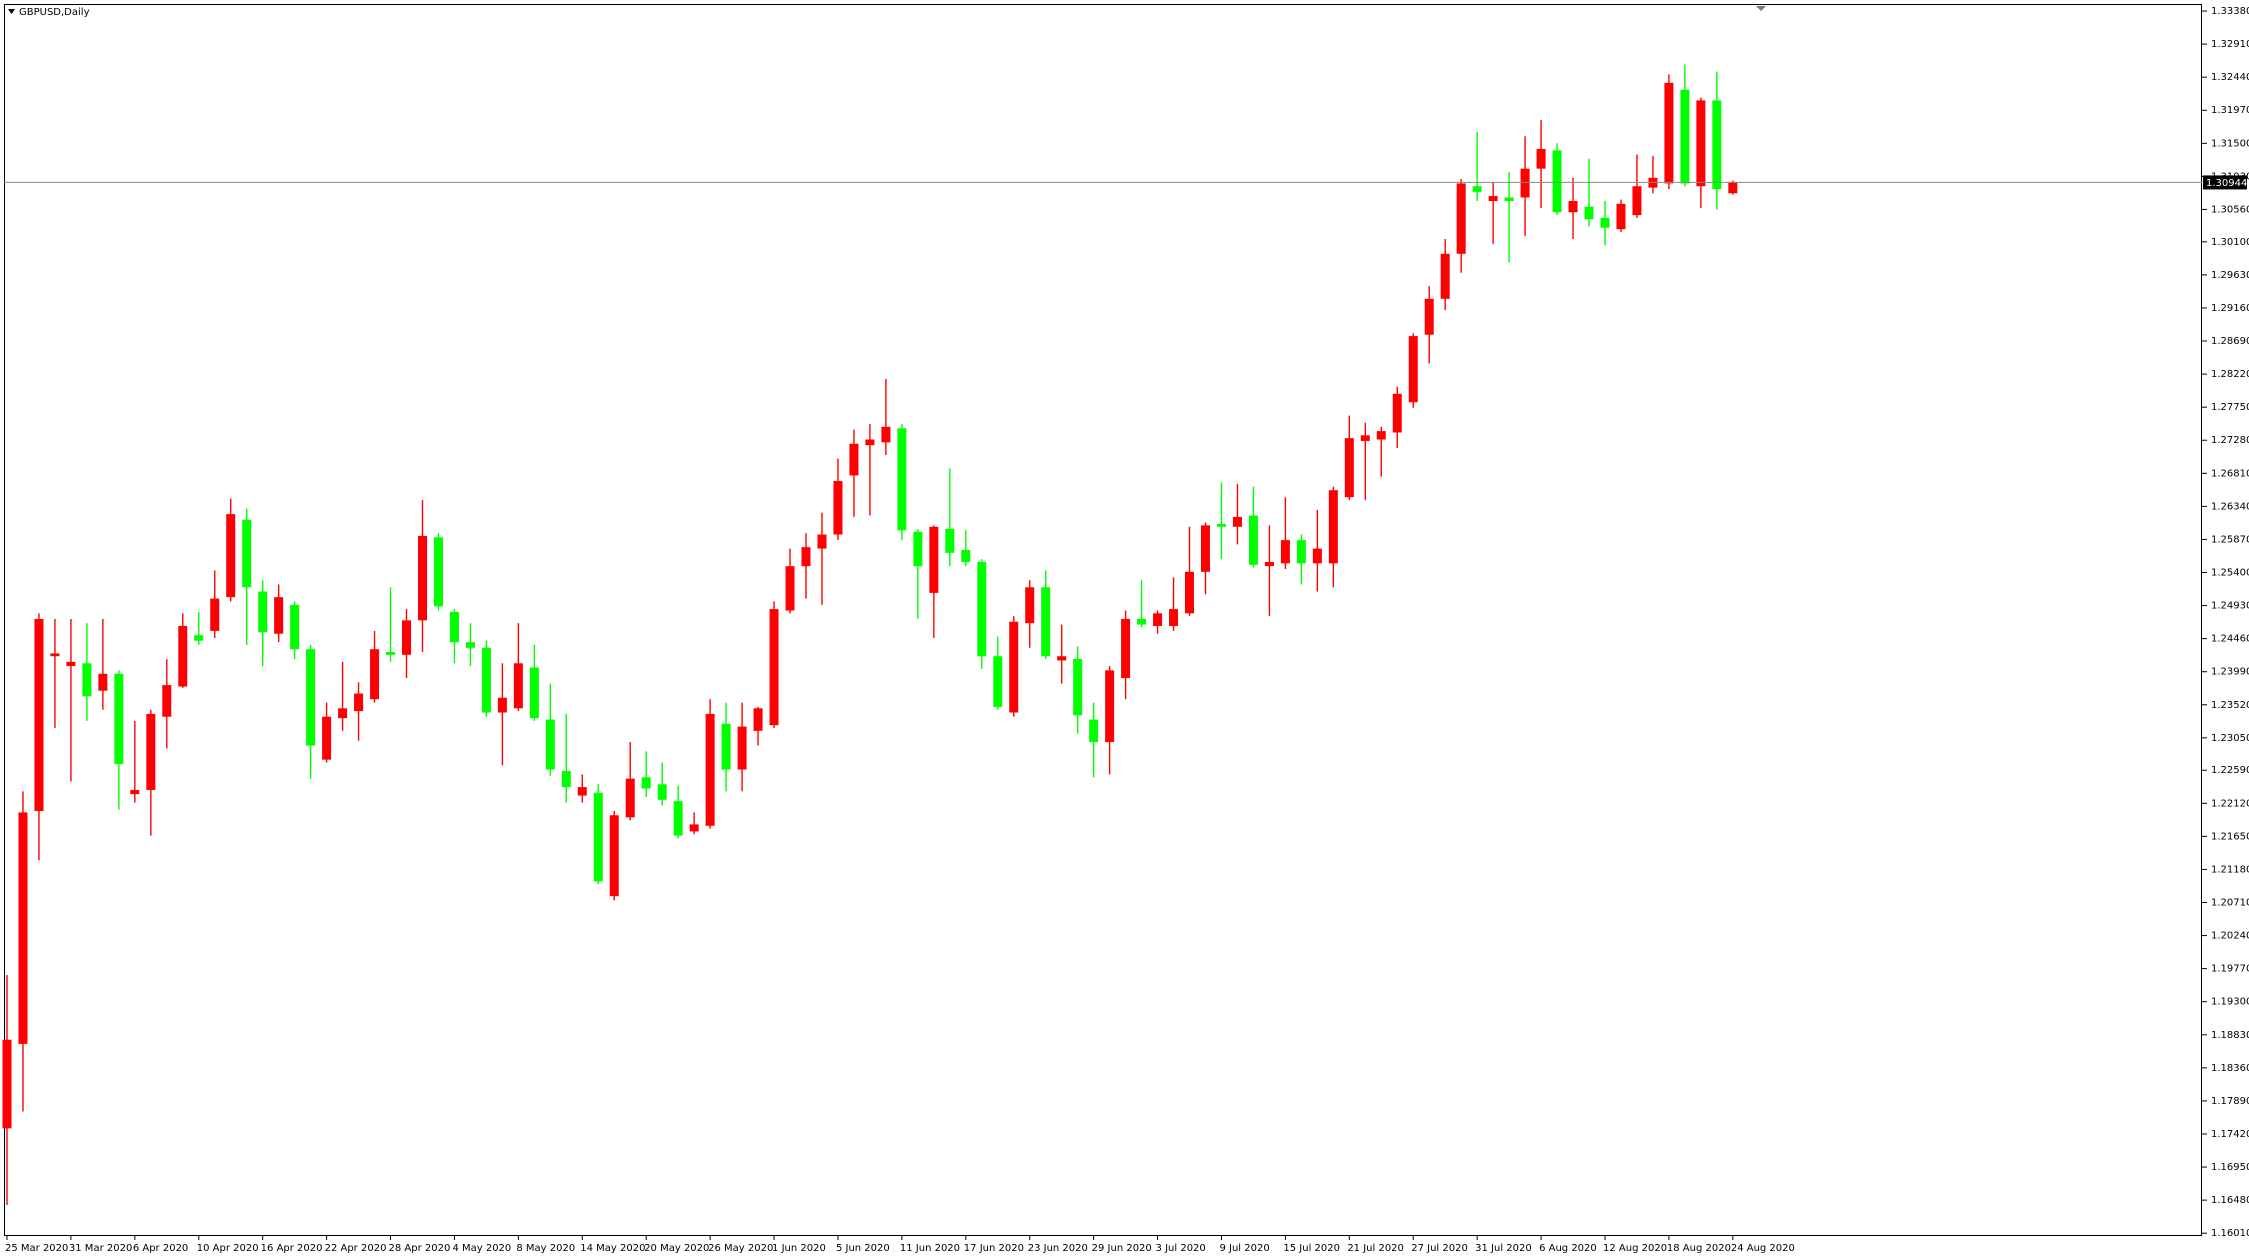 This screenshot has width=2249, height=1260. Describe the element at coordinates (2230, 1200) in the screenshot. I see `y-tick-label: 1.16480` at that location.